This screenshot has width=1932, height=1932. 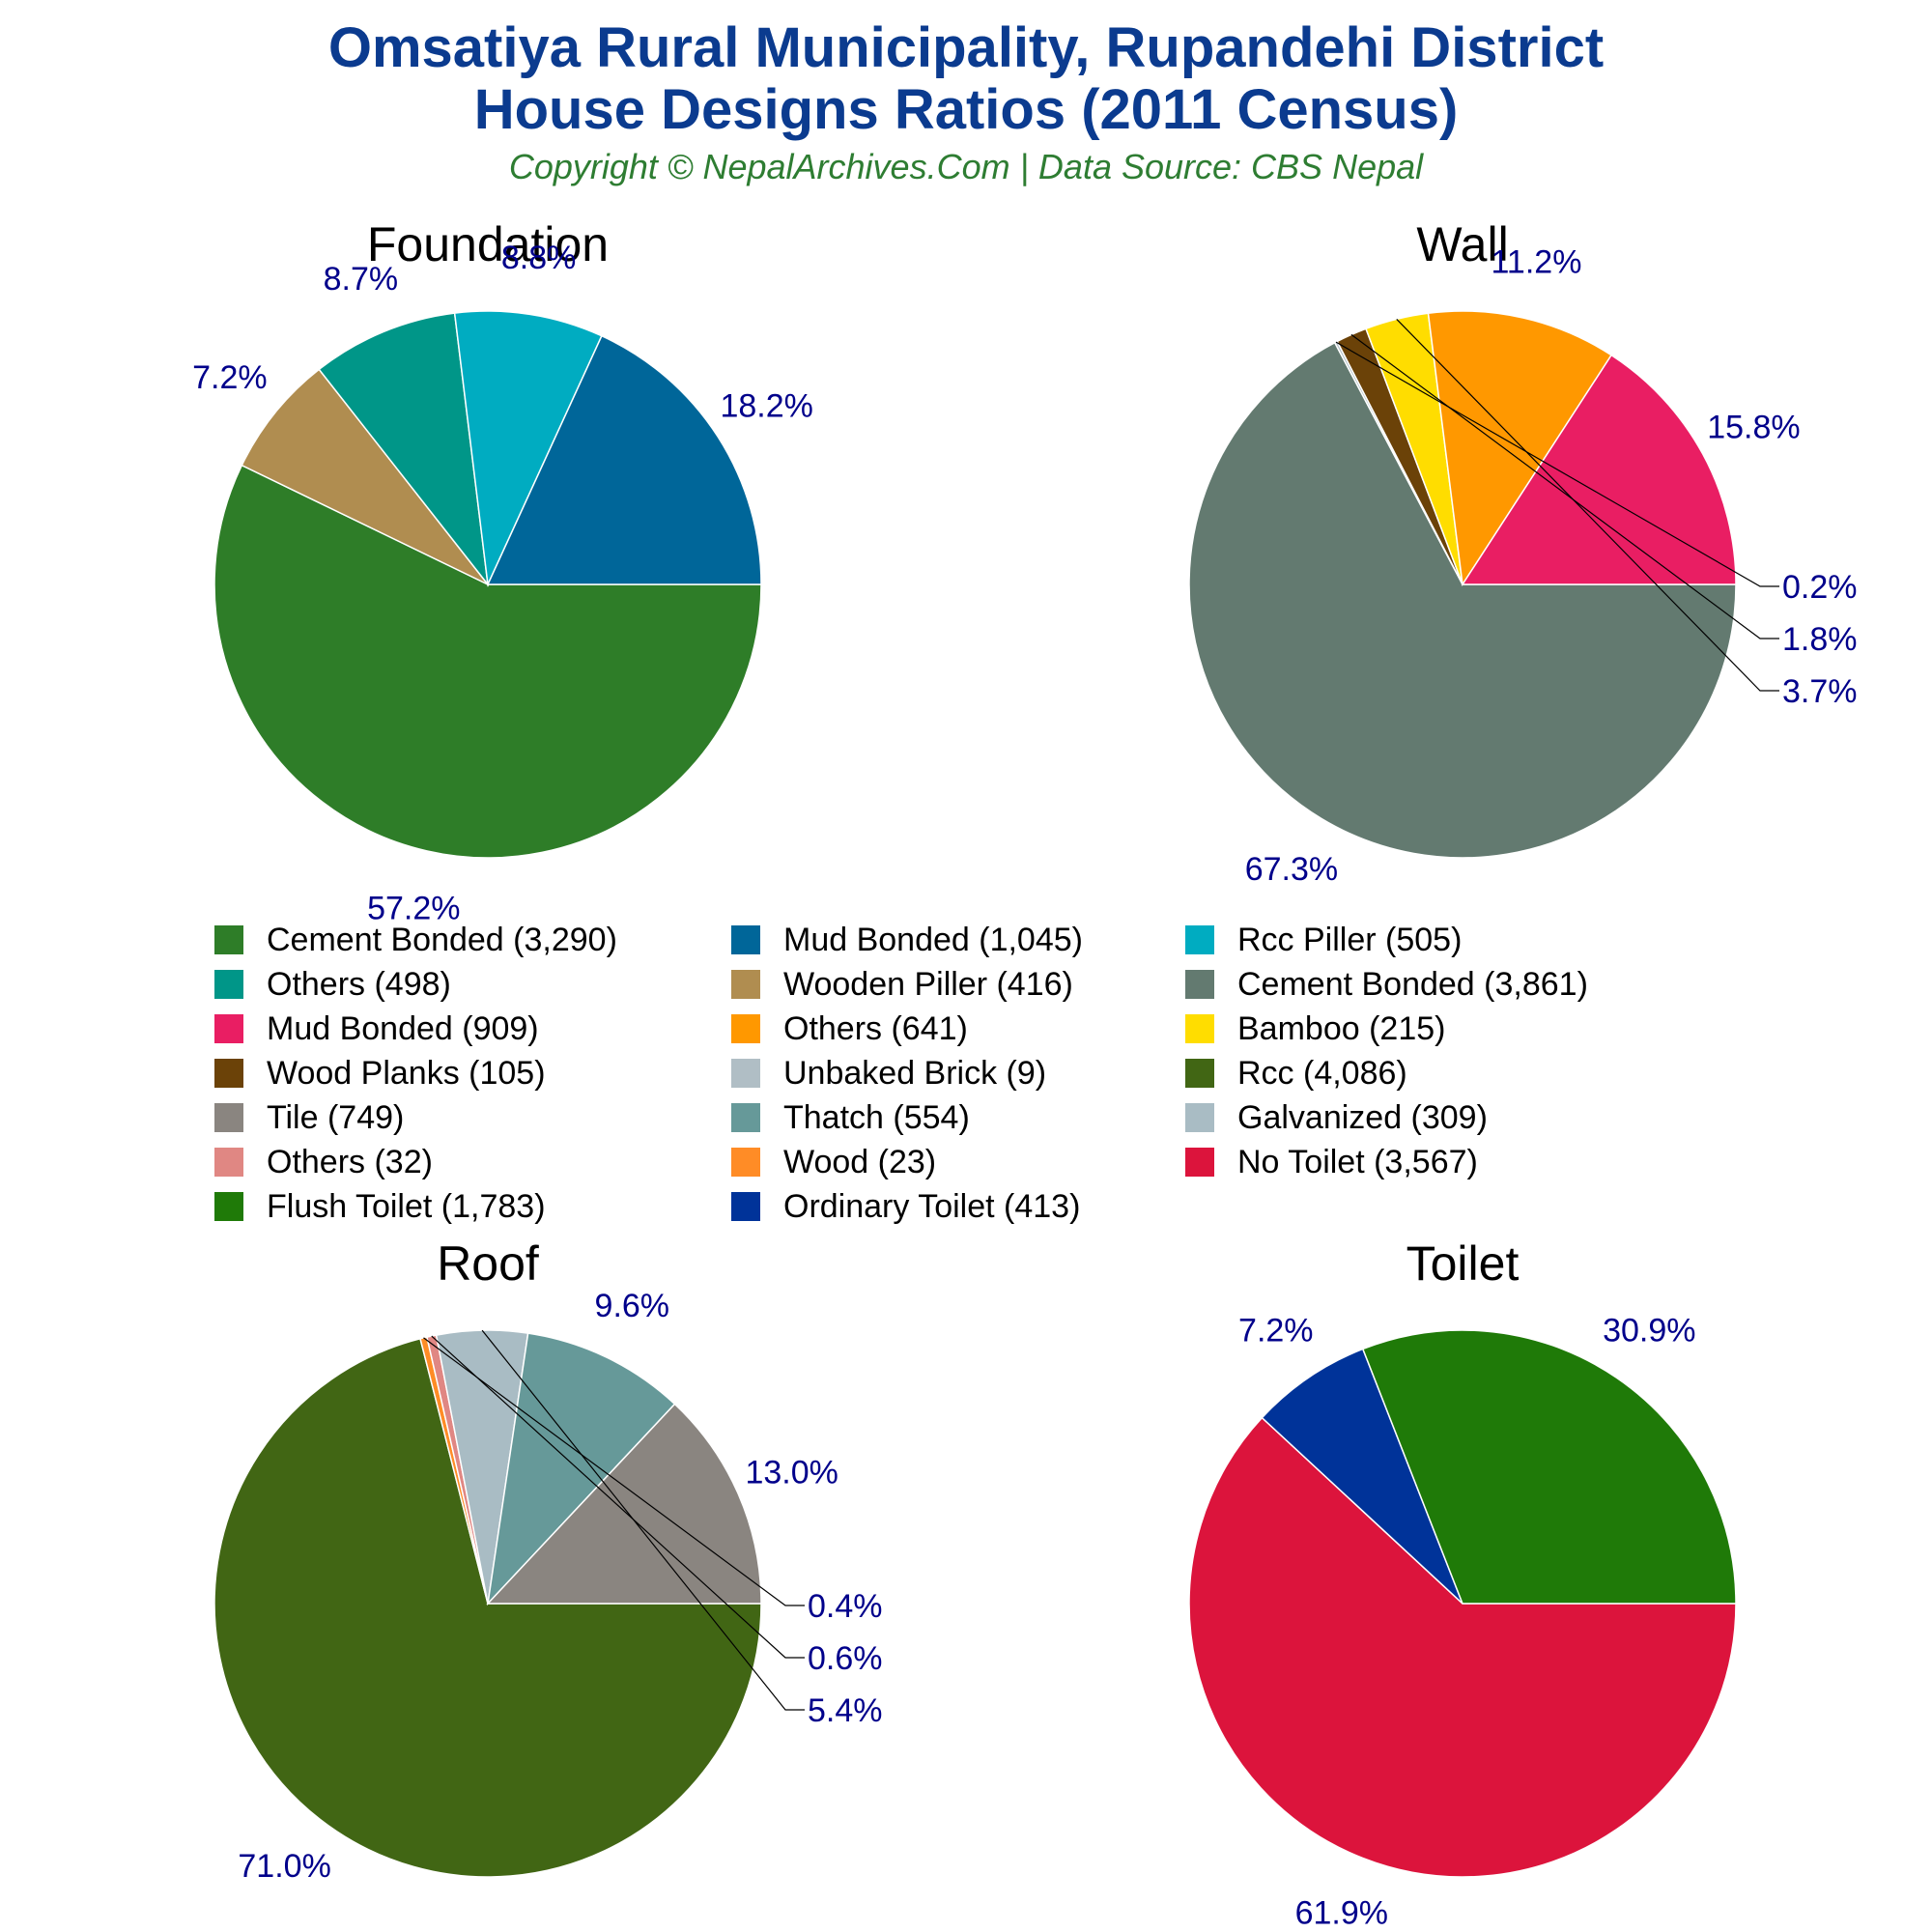 I want to click on pie-chart-foundation: Foundation 57.2% 7.2% 8.7% 8.8% 18.2%, so click(x=502, y=571).